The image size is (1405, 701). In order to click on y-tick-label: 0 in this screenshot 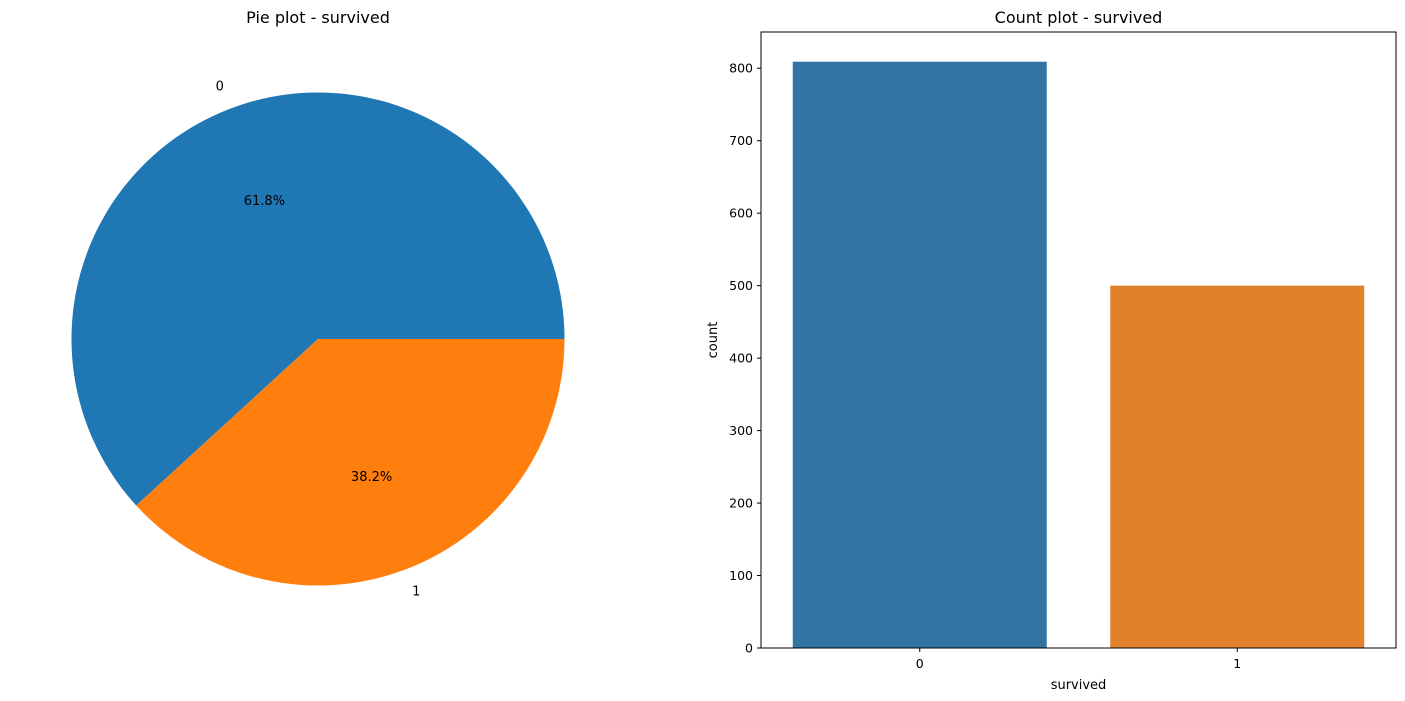, I will do `click(749, 648)`.